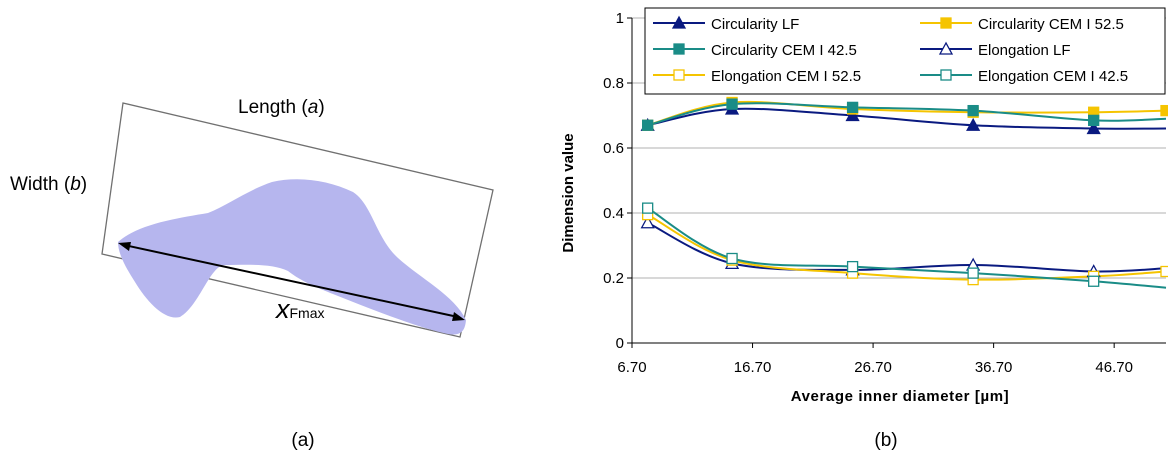  What do you see at coordinates (786, 76) in the screenshot?
I see `legend-label: Elongation CEM I 52.5` at bounding box center [786, 76].